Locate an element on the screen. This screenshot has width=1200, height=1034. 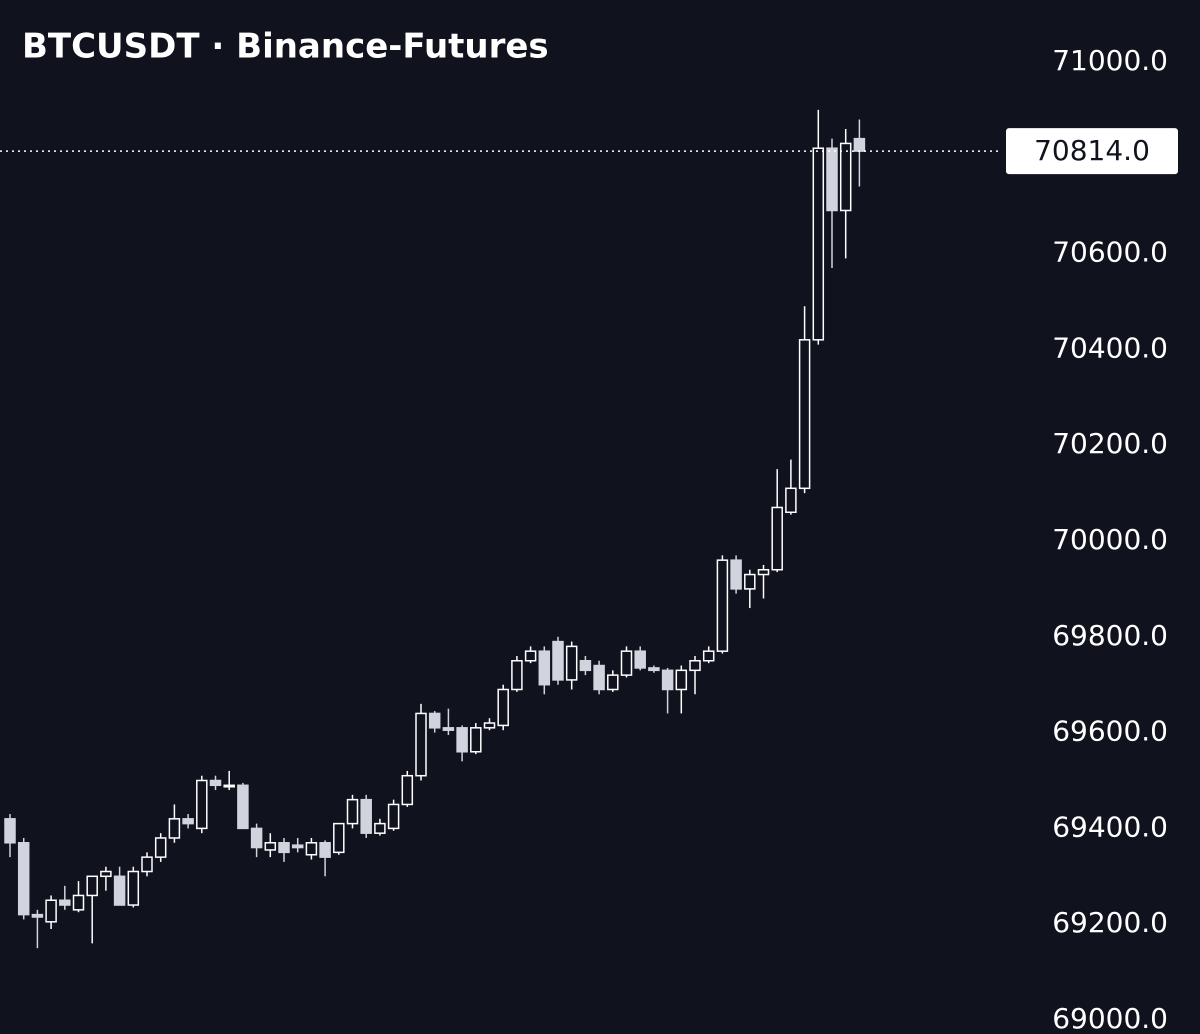
y-tick-label: 70600.0 is located at coordinates (1110, 252).